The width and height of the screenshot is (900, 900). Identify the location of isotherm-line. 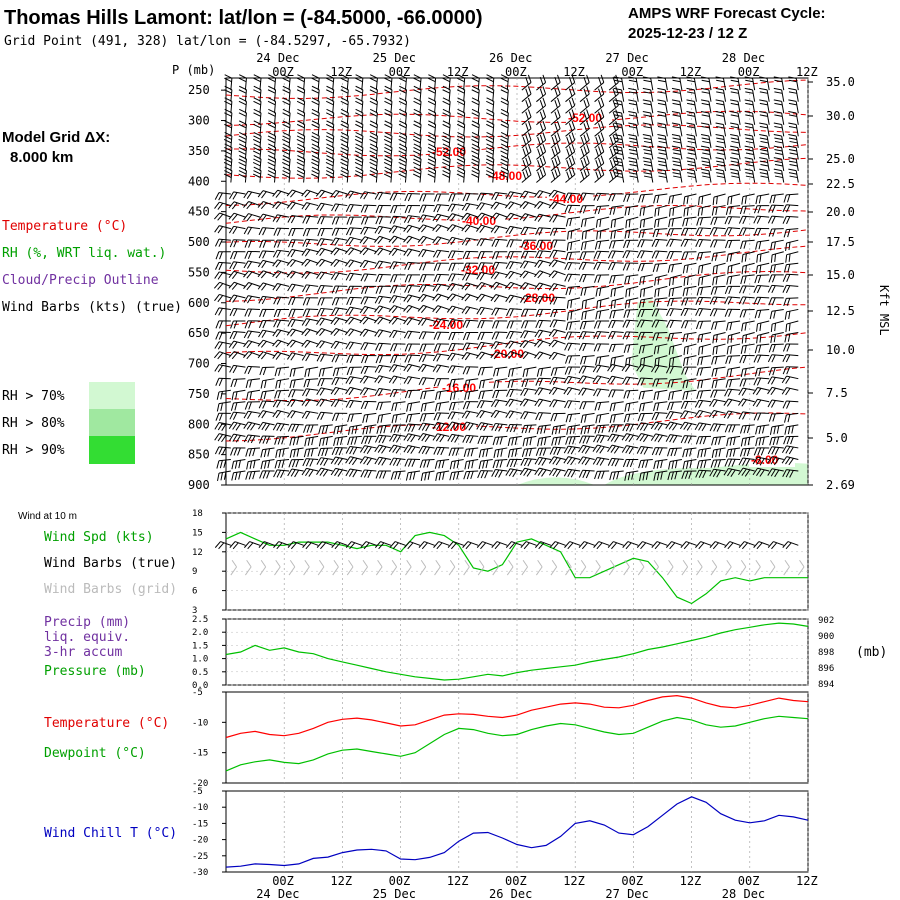
(517, 194).